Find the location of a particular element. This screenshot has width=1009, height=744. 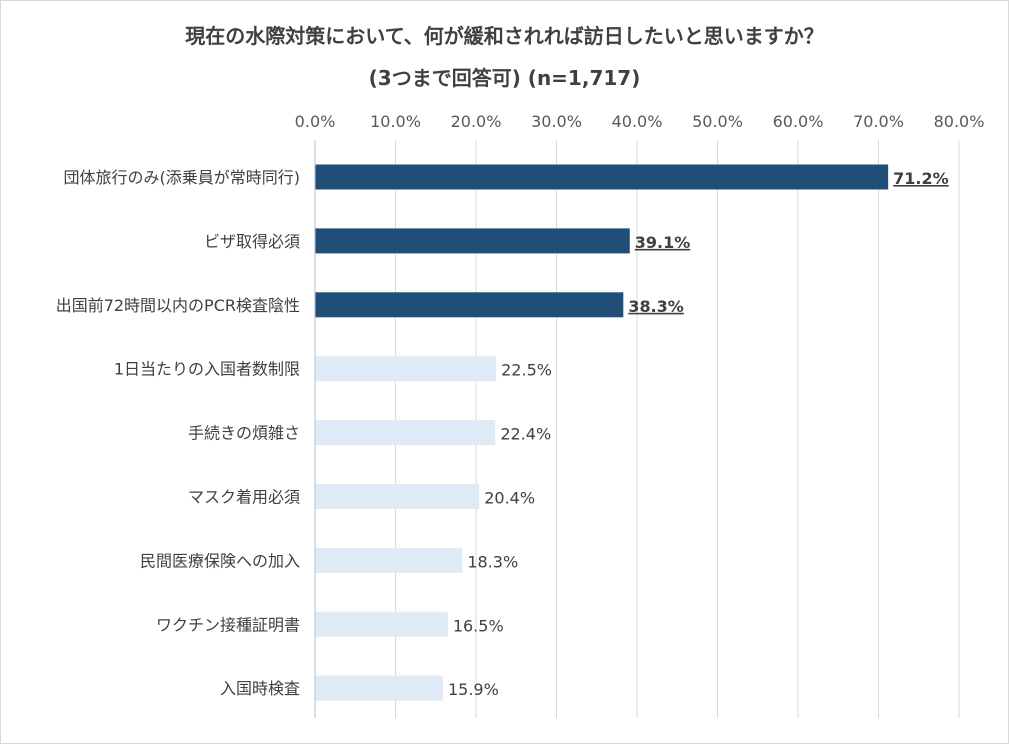

category-label: 出国前72時間以内のPCR検査陰性 is located at coordinates (178, 305).